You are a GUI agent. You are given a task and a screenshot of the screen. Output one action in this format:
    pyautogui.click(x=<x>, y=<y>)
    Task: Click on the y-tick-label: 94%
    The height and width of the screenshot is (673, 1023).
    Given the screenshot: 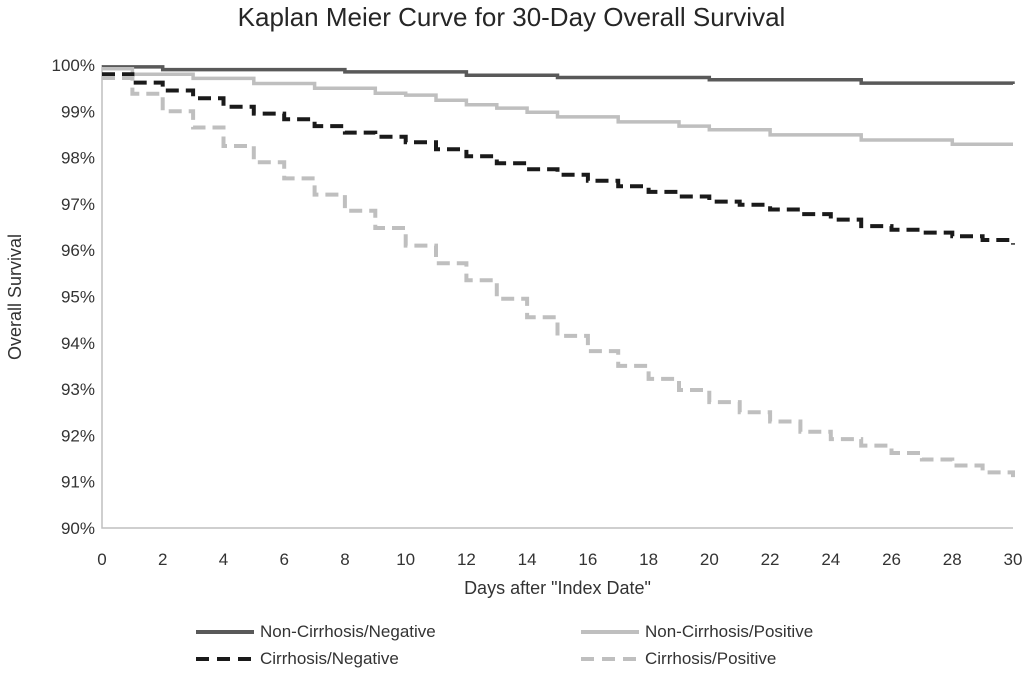 What is the action you would take?
    pyautogui.click(x=78, y=343)
    